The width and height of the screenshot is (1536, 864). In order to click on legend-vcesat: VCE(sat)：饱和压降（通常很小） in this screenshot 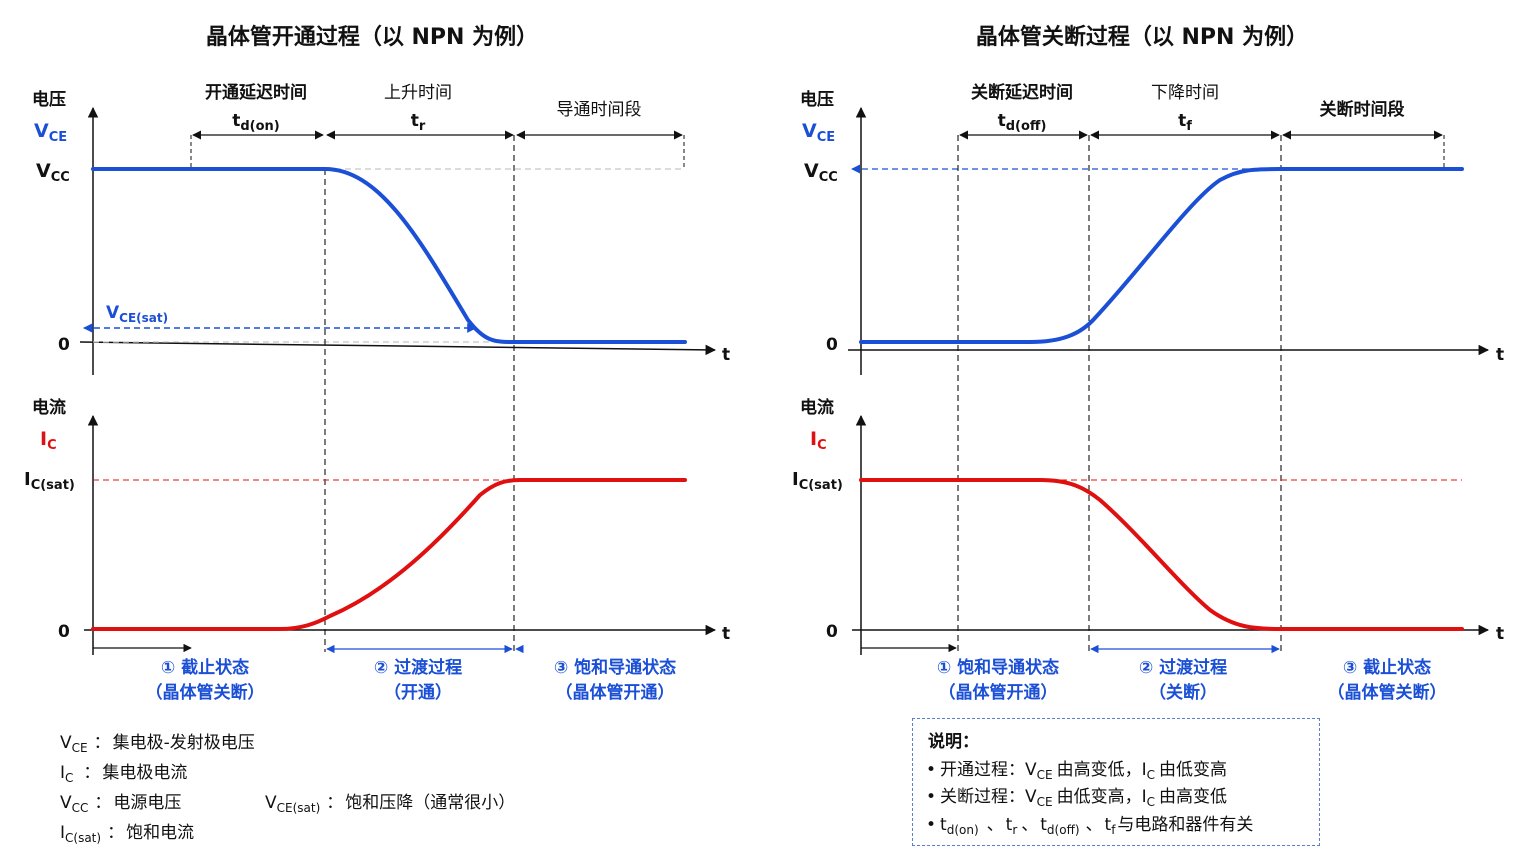, I will do `click(390, 804)`.